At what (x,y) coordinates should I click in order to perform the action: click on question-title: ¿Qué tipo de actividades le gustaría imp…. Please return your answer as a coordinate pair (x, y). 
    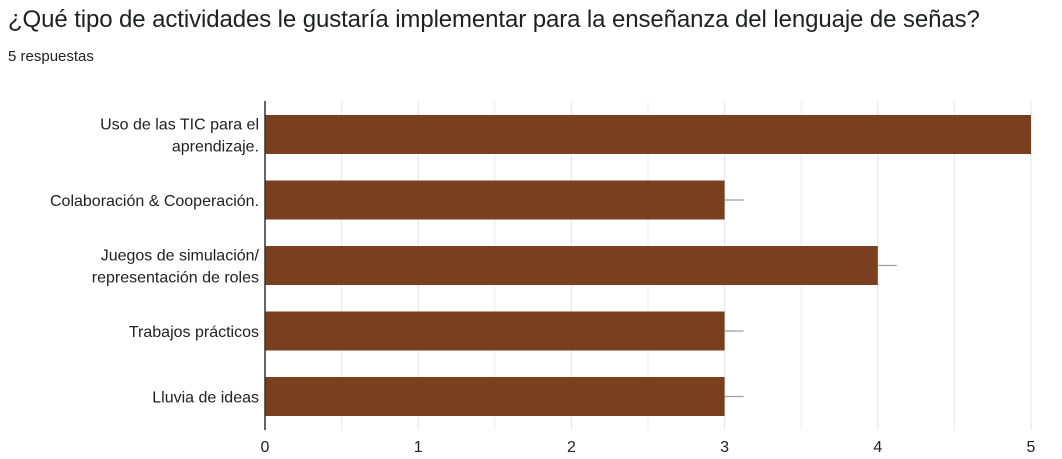
    Looking at the image, I should click on (494, 19).